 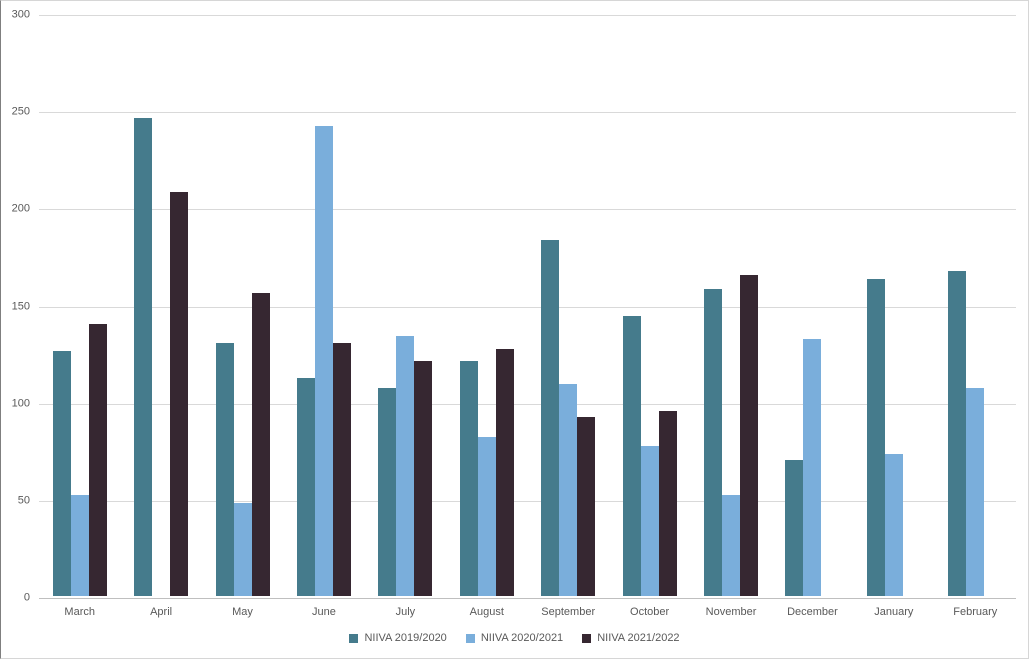 What do you see at coordinates (23, 500) in the screenshot?
I see `y-axis-tick-label: 50` at bounding box center [23, 500].